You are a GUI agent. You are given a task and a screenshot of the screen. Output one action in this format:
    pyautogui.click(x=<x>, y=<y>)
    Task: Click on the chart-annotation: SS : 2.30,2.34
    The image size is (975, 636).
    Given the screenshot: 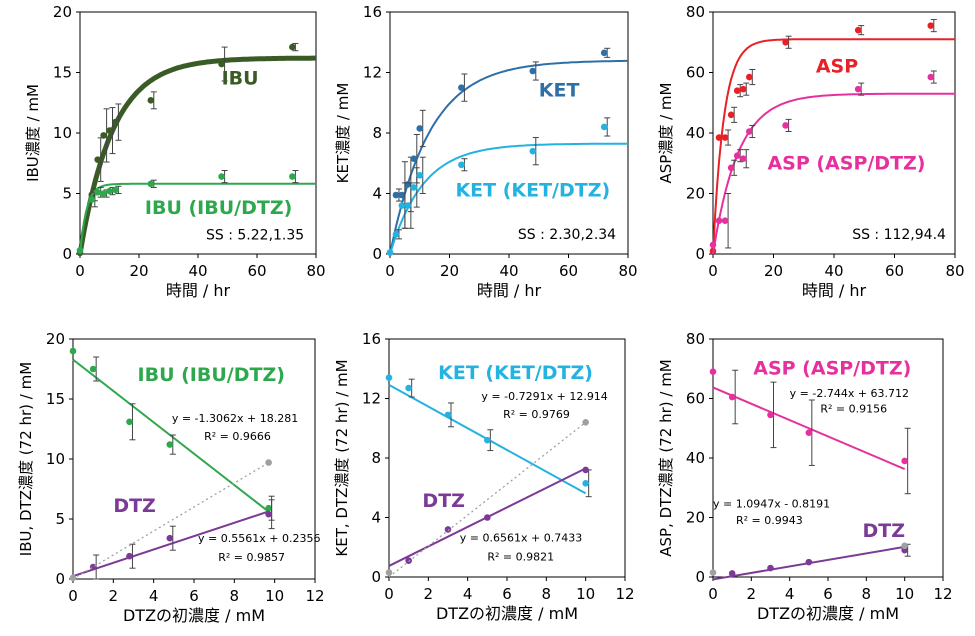 What is the action you would take?
    pyautogui.click(x=567, y=235)
    